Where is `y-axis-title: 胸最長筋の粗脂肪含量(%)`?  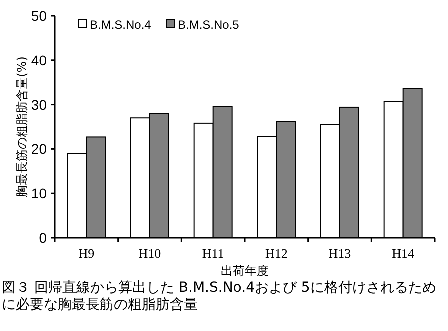
y-axis-title: 胸最長筋の粗脂肪含量(%) is located at coordinates (22, 127).